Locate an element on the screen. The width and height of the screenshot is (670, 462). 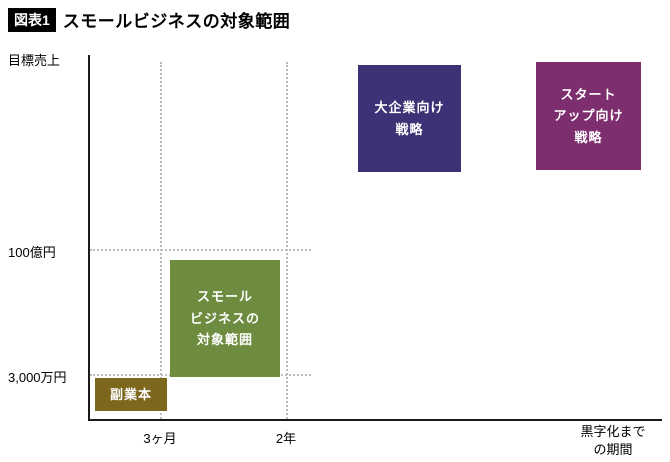
x-tick-3months: 3ヶ月 is located at coordinates (160, 438).